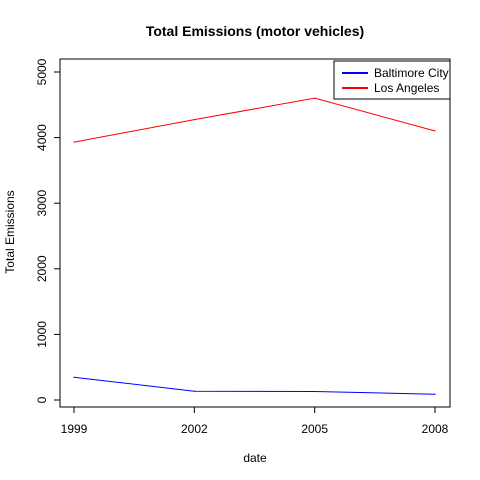 Image resolution: width=480 pixels, height=480 pixels. Describe the element at coordinates (42, 203) in the screenshot. I see `y-tick-label: 3000` at that location.